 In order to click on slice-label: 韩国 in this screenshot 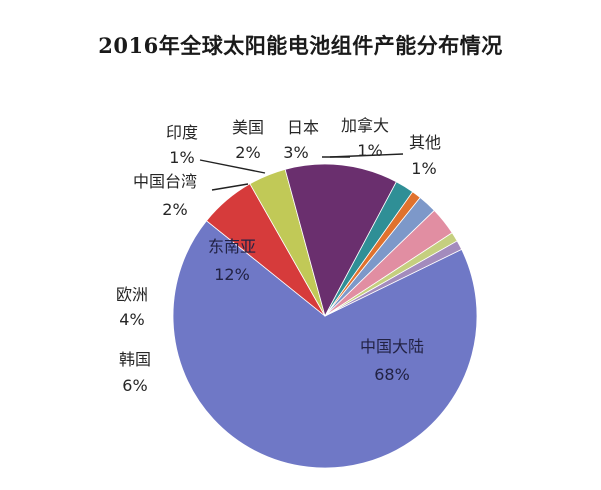, I will do `click(135, 359)`.